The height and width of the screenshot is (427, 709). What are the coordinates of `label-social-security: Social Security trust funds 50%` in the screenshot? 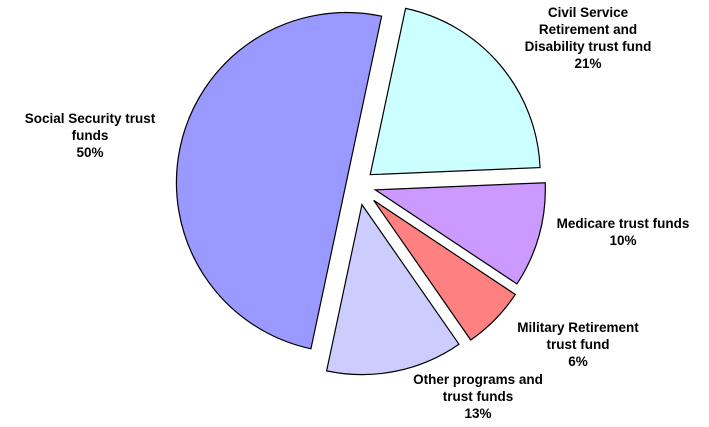 It's located at (90, 135).